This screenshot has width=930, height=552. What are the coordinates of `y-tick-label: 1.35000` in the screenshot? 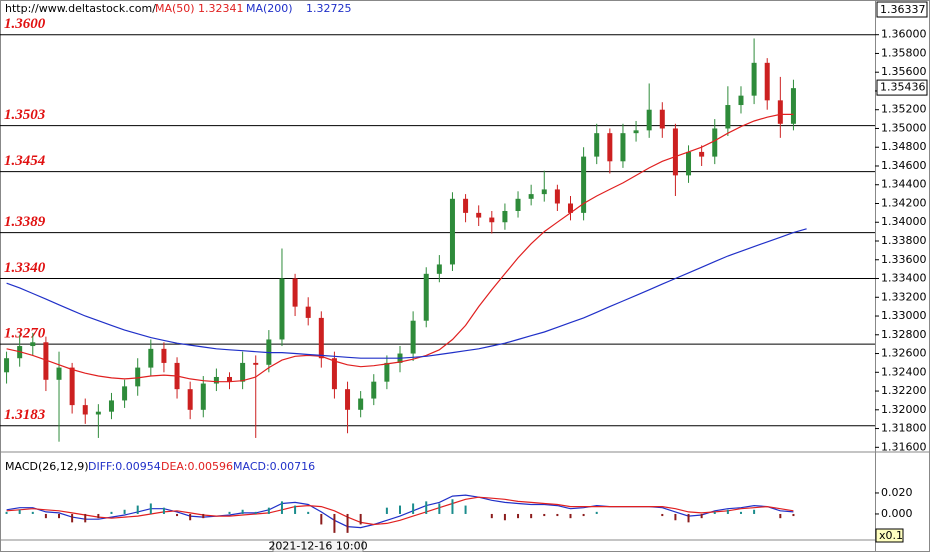 It's located at (904, 127).